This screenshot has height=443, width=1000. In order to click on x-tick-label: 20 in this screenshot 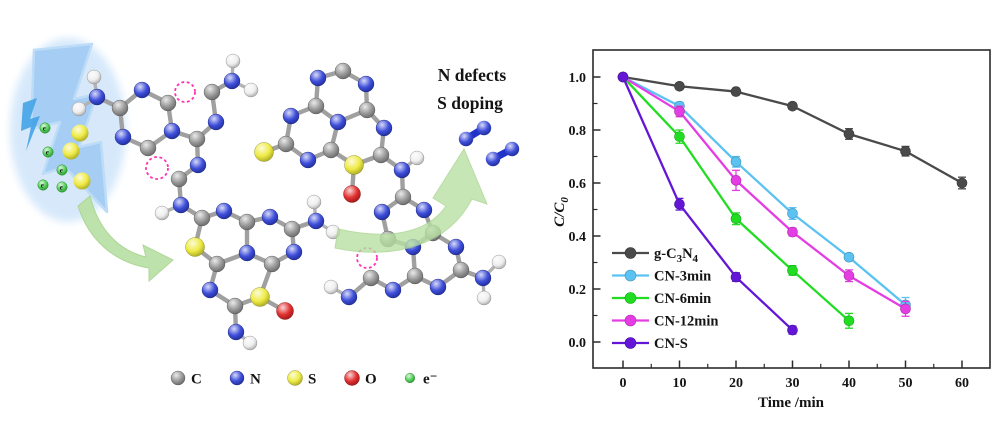, I will do `click(736, 383)`.